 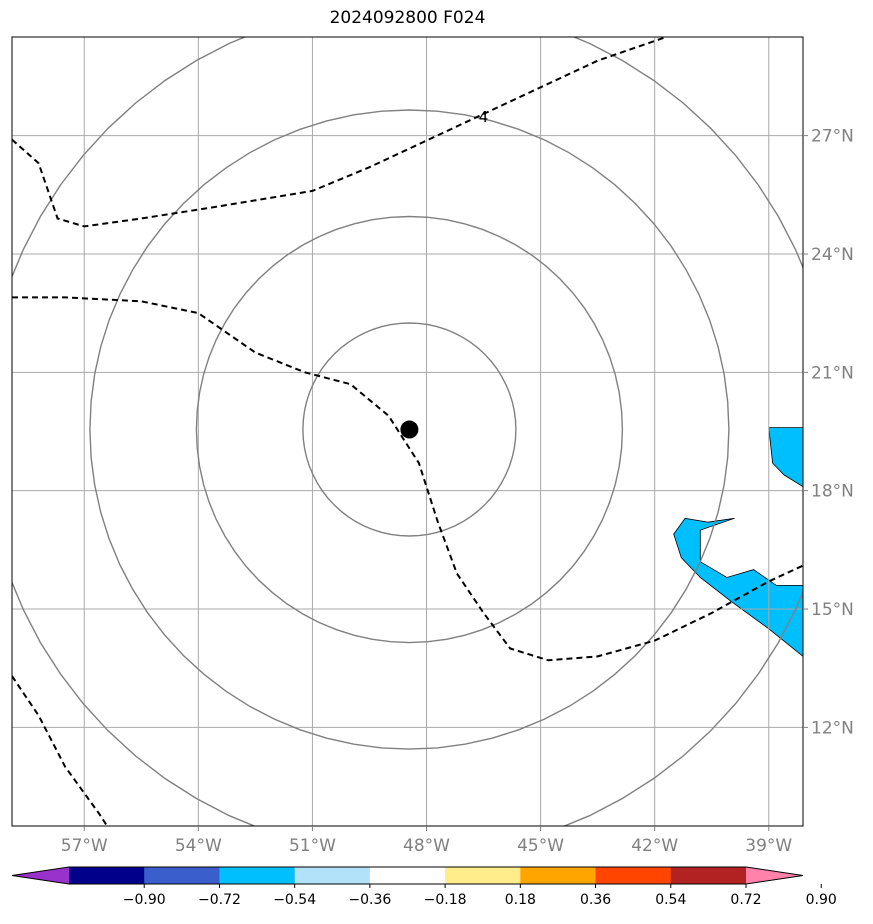 What do you see at coordinates (654, 846) in the screenshot?
I see `tick-label-lon: 42°W` at bounding box center [654, 846].